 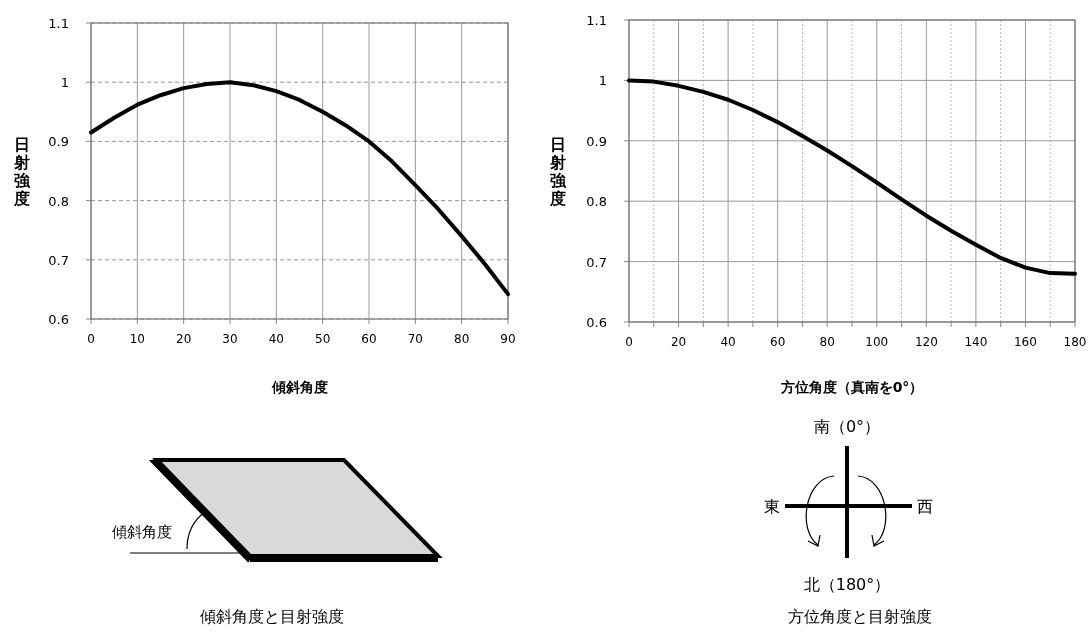 I want to click on text: 傾斜角度と目射強度, so click(x=272, y=616).